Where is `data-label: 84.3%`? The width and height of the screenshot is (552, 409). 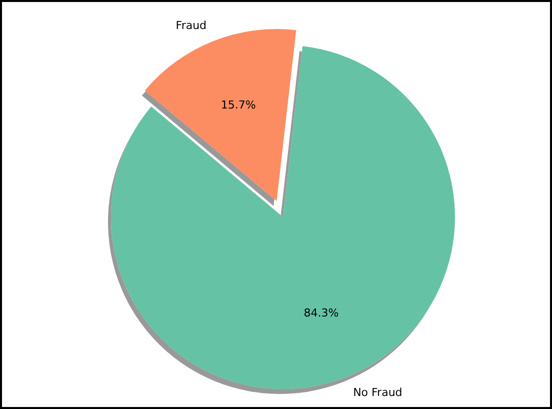
data-label: 84.3% is located at coordinates (321, 313).